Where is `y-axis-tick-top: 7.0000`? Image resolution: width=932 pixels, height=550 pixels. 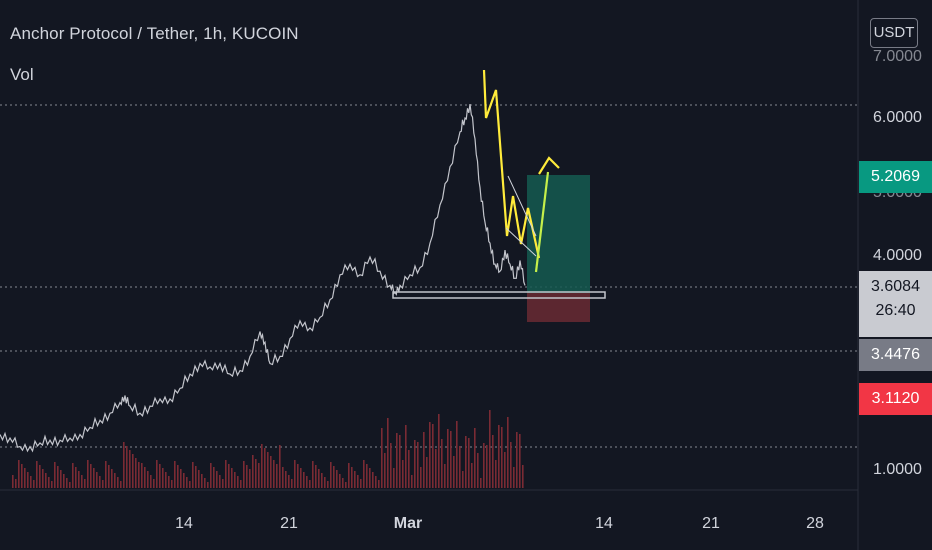 y-axis-tick-top: 7.0000 is located at coordinates (897, 56).